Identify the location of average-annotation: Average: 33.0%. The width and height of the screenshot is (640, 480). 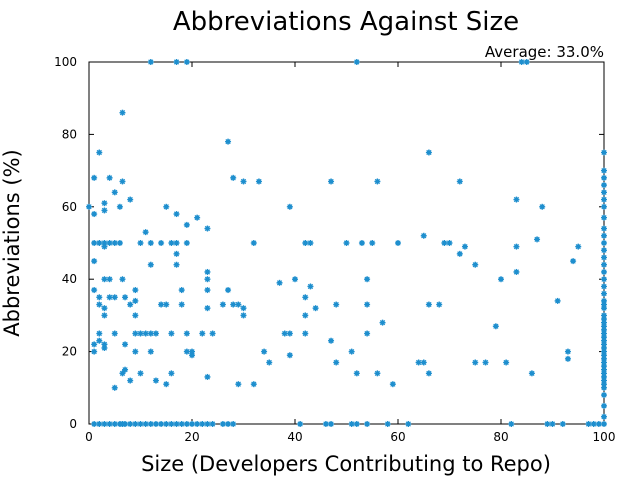
(544, 52).